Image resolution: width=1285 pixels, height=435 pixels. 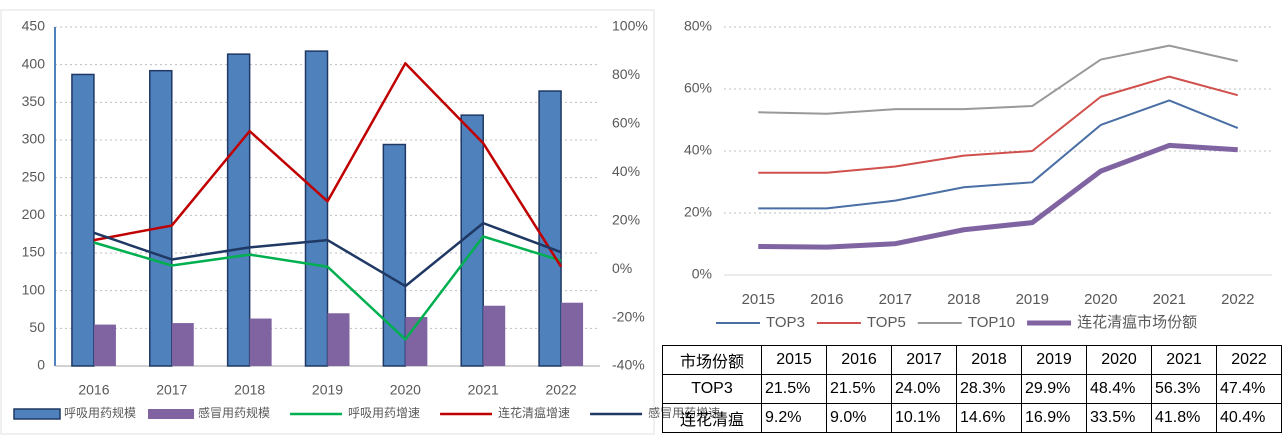 I want to click on tick-label: 350, so click(x=34, y=101).